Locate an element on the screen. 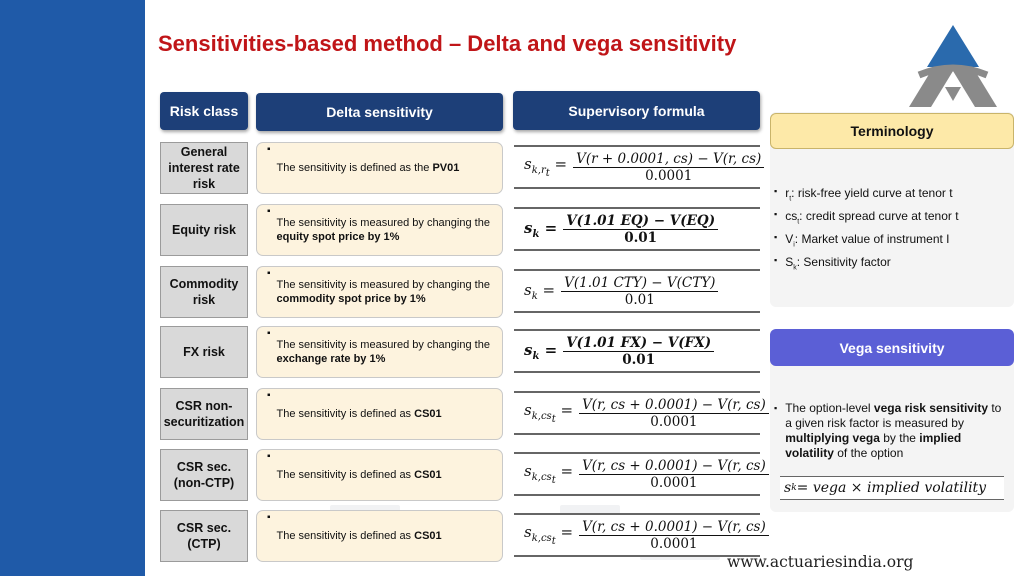 This screenshot has width=1024, height=576. delta-desc-csr-sec-non-ctp: ▪ The sensitivity is defined as CS01 is located at coordinates (379, 475).